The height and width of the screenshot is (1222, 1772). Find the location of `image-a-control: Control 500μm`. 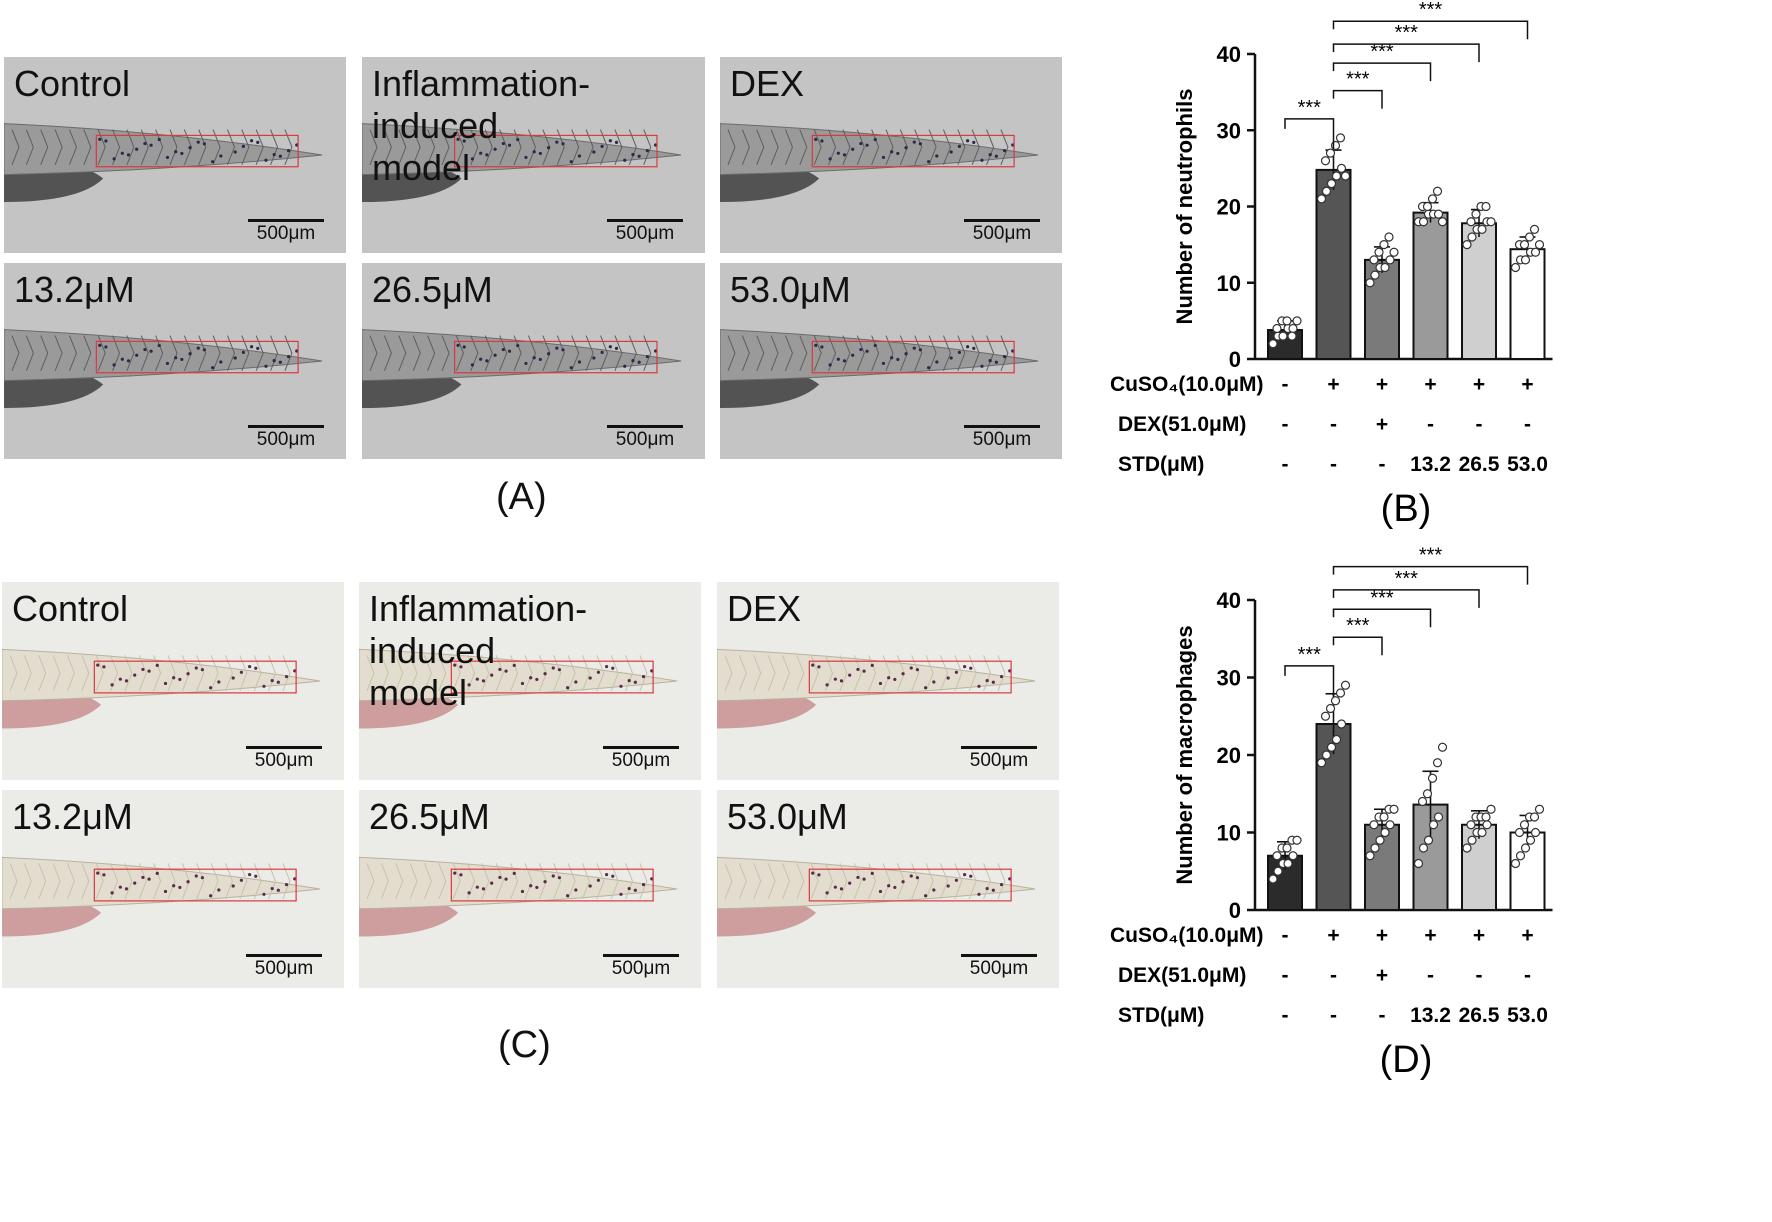

image-a-control: Control 500μm is located at coordinates (175, 155).